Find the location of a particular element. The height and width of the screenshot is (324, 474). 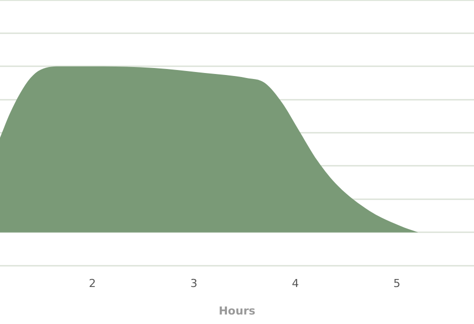

x-axis-title: Hours is located at coordinates (237, 311).